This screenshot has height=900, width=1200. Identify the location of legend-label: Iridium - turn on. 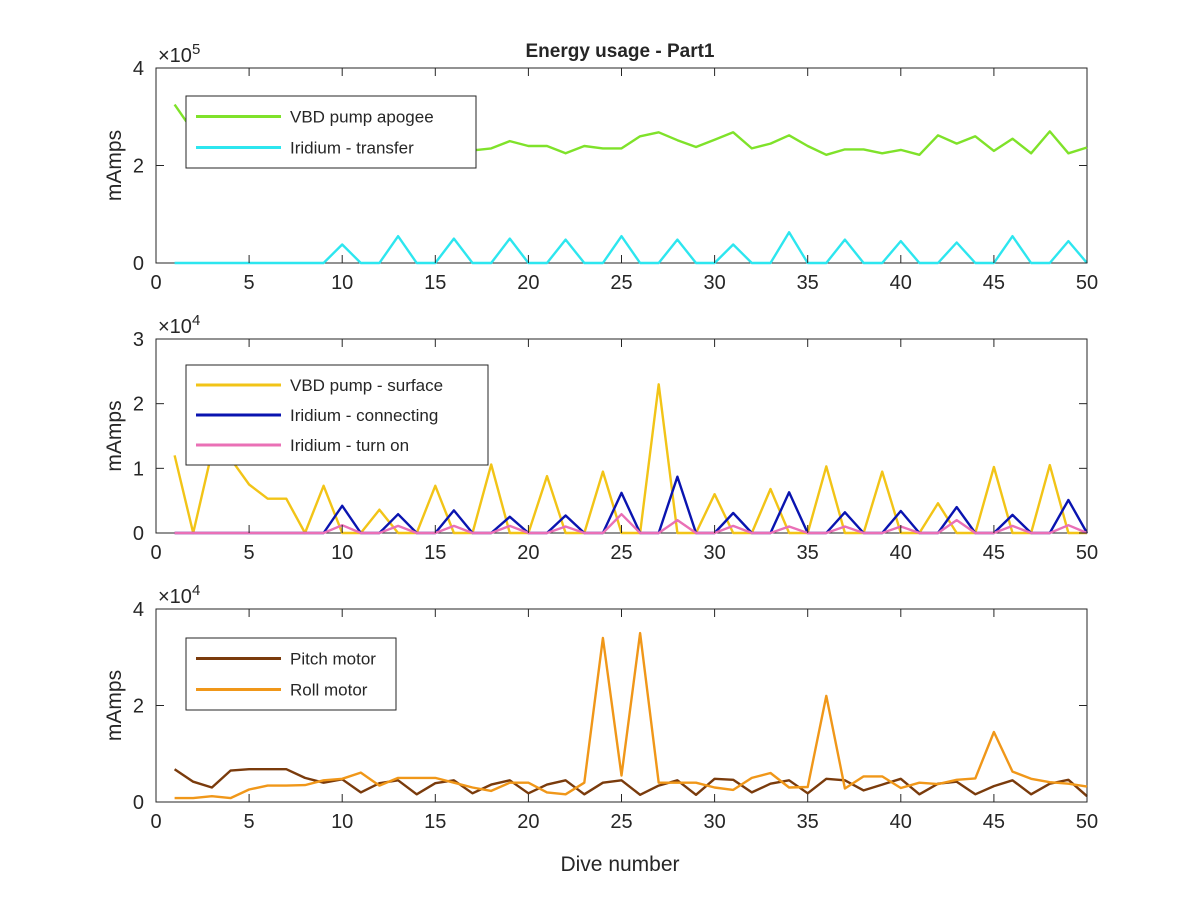
(349, 445).